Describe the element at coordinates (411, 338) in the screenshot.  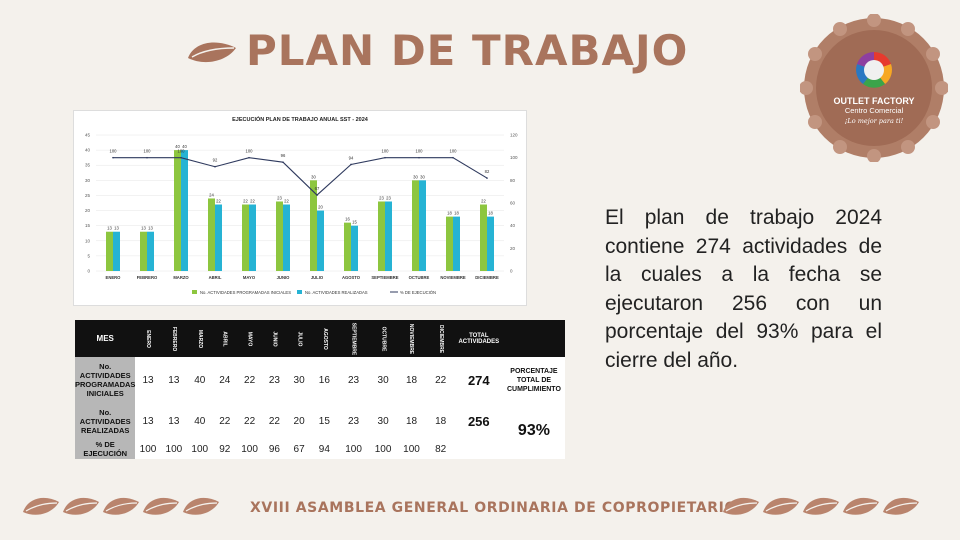
I see `header-month: NOVIEMBRE` at that location.